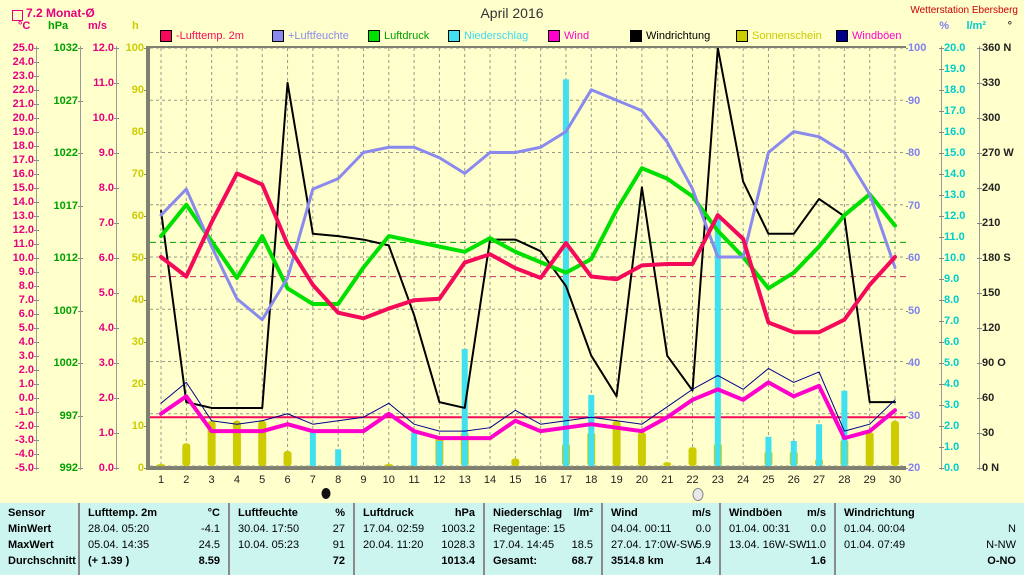 The image size is (1024, 575). I want to click on axis-tick-label: 12.0, so click(103, 48).